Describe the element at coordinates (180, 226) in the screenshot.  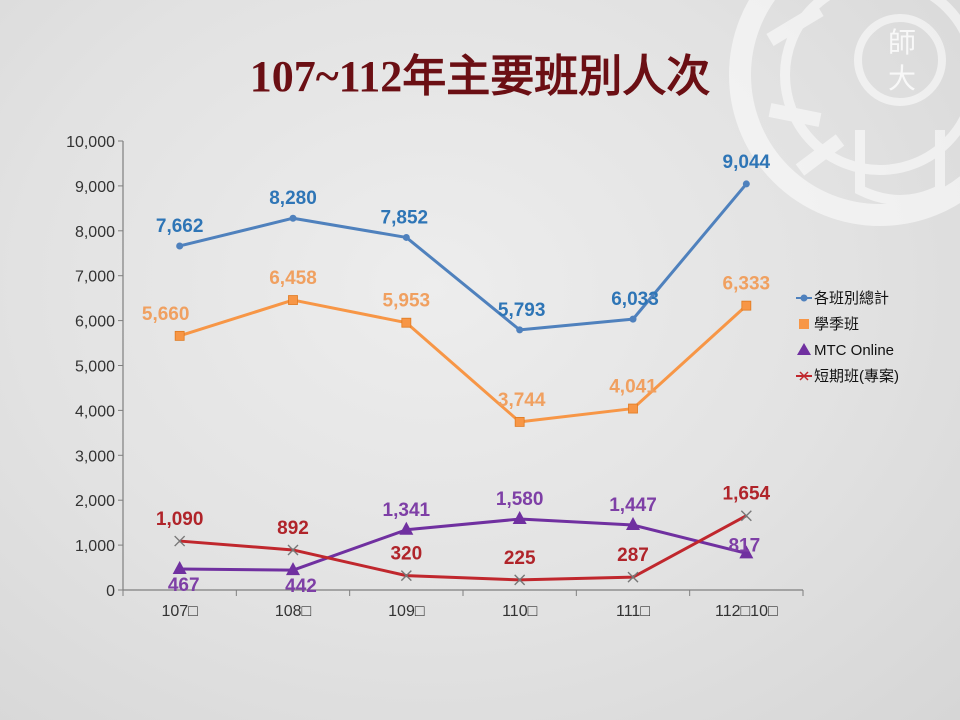
I see `data-label: 7,662` at that location.